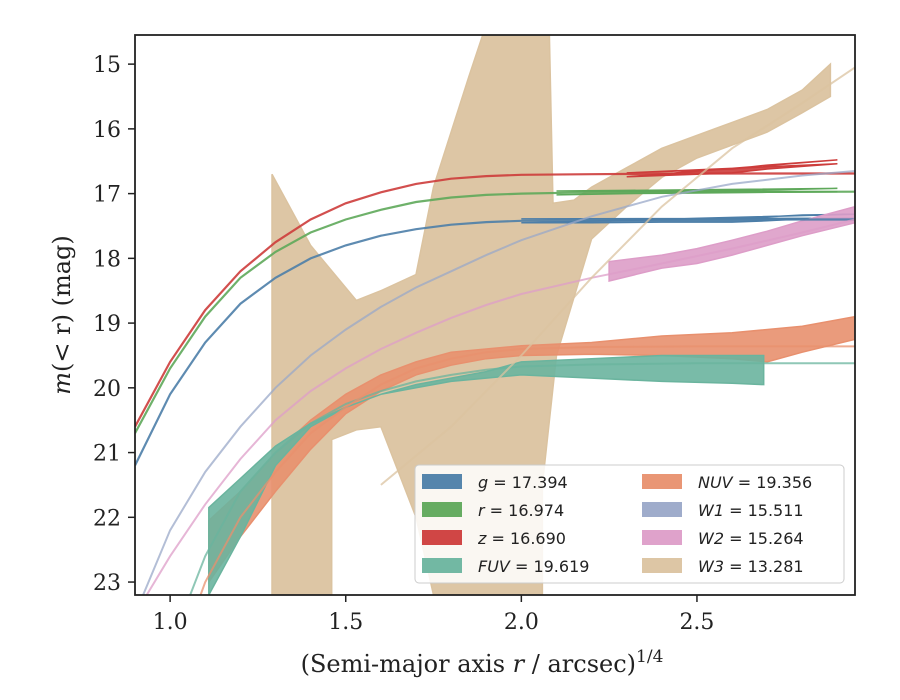 This screenshot has height=700, width=900. Describe the element at coordinates (442, 565) in the screenshot. I see `legend-swatch-fuv` at that location.